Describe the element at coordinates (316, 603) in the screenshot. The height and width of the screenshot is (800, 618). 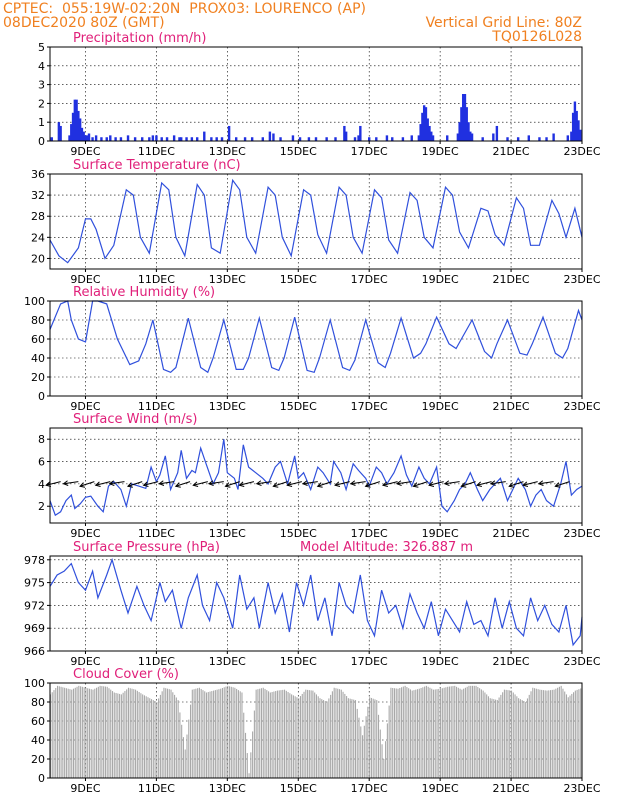
I see `plot-frame` at that location.